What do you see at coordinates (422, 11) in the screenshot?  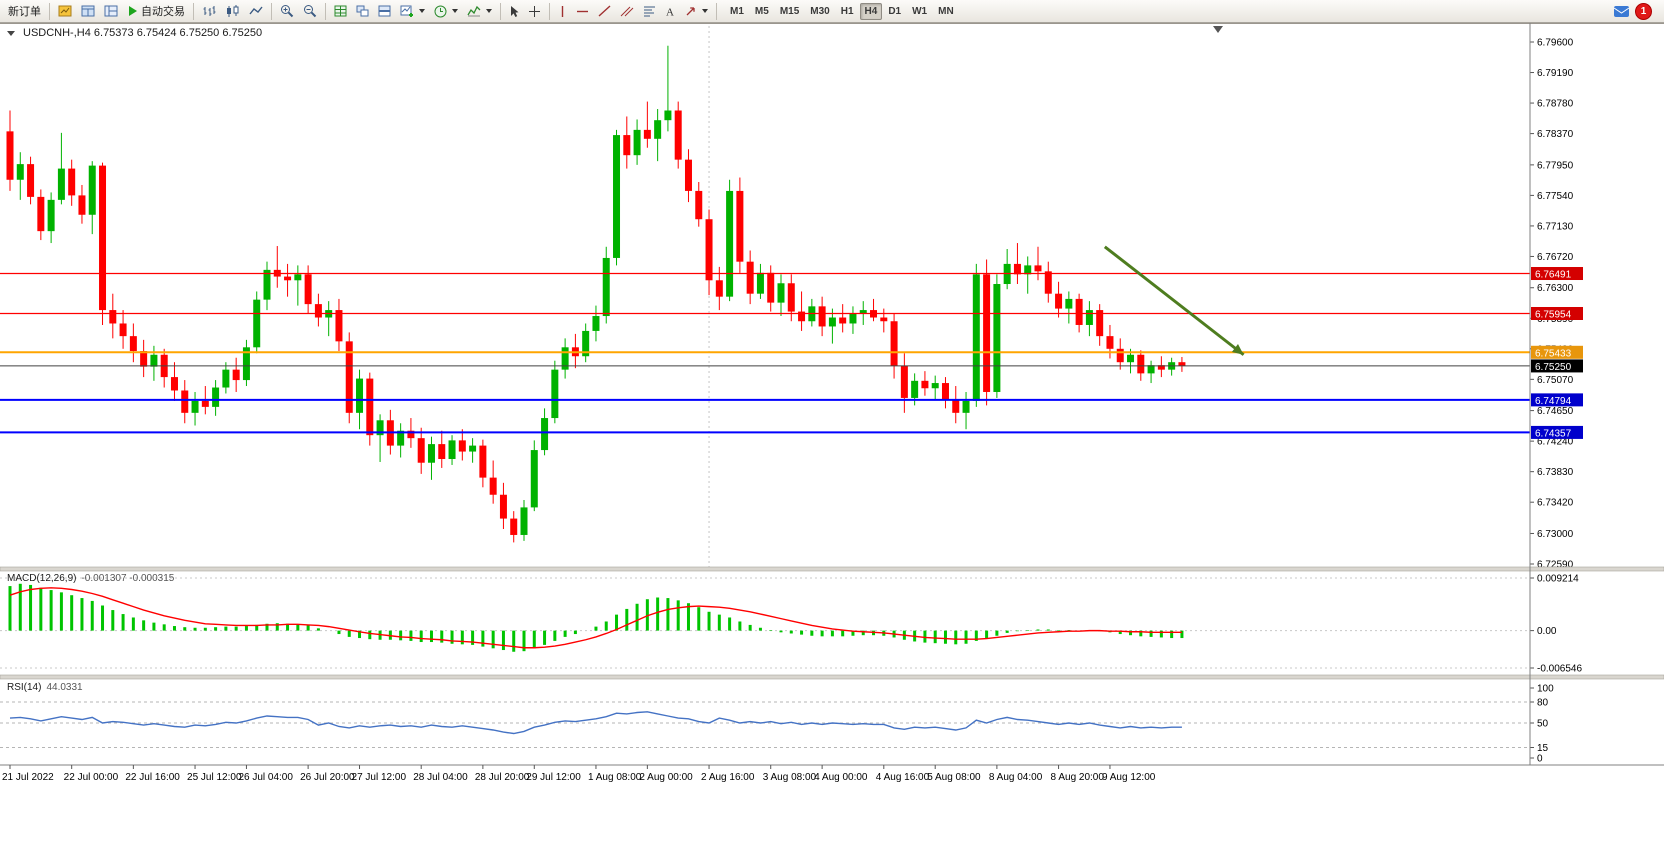 I see `dropdown-caret-icon` at bounding box center [422, 11].